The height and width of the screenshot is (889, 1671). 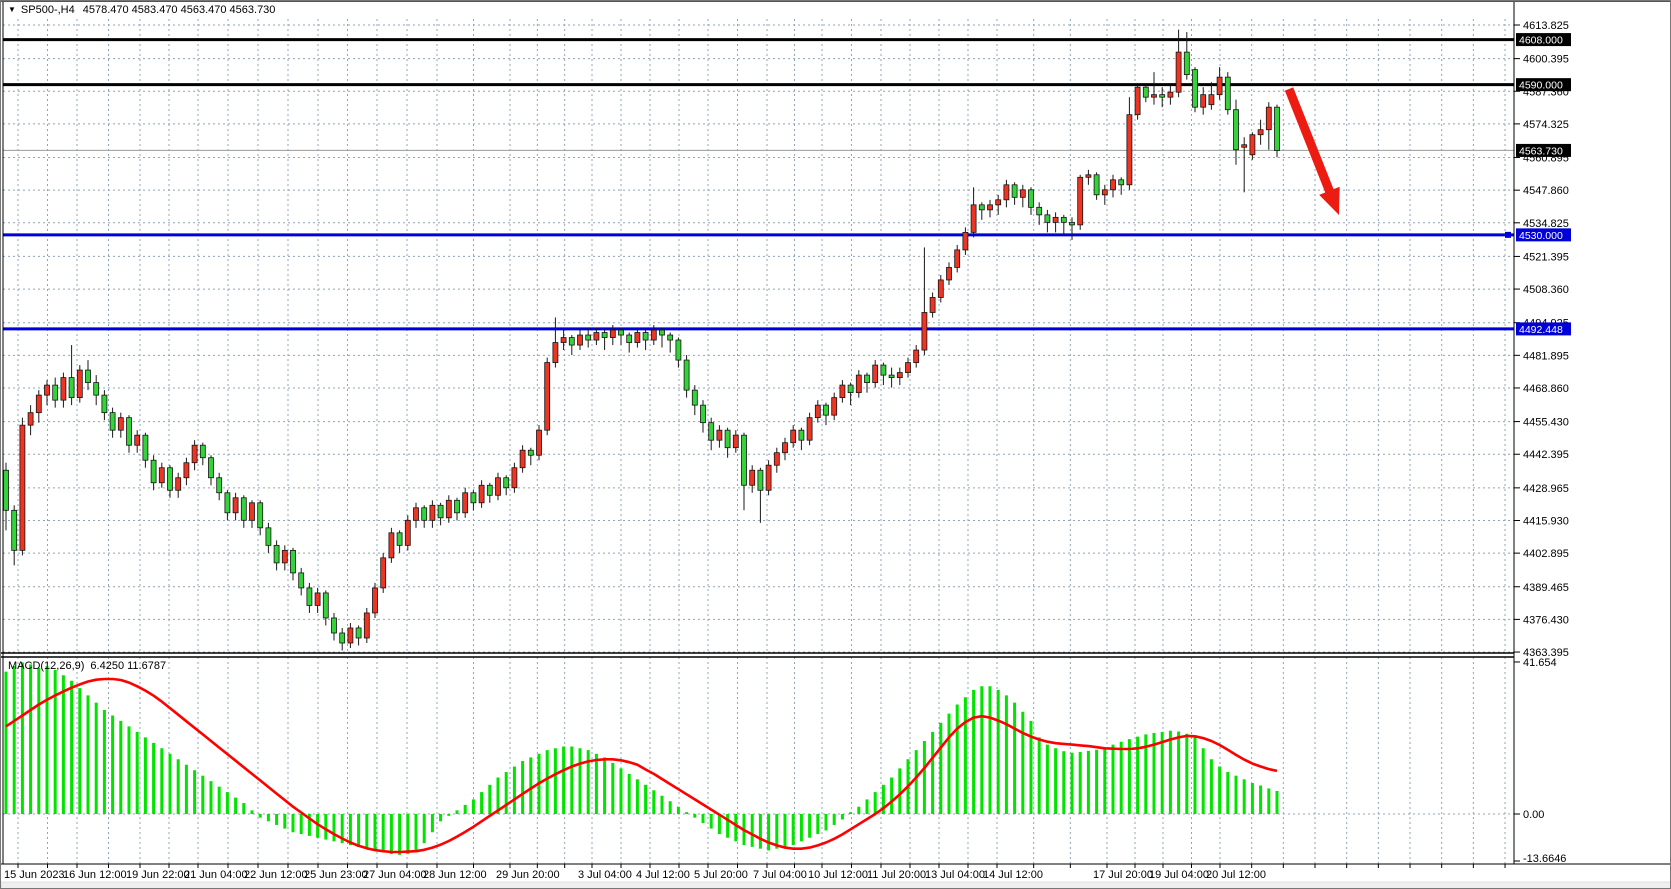 What do you see at coordinates (46, 666) in the screenshot?
I see `macd-name: MACD(12,26,9)` at bounding box center [46, 666].